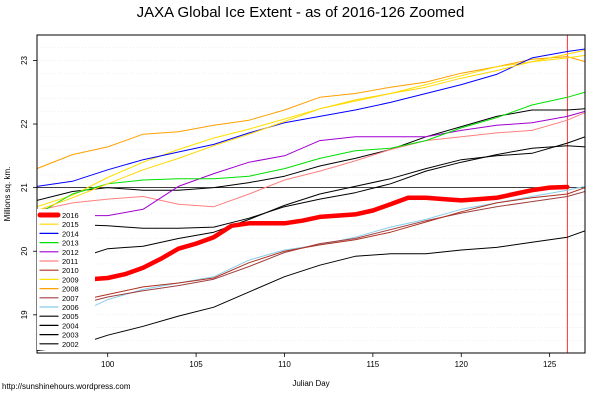 This screenshot has height=400, width=601. What do you see at coordinates (24, 187) in the screenshot?
I see `y-tick-label: 21` at bounding box center [24, 187].